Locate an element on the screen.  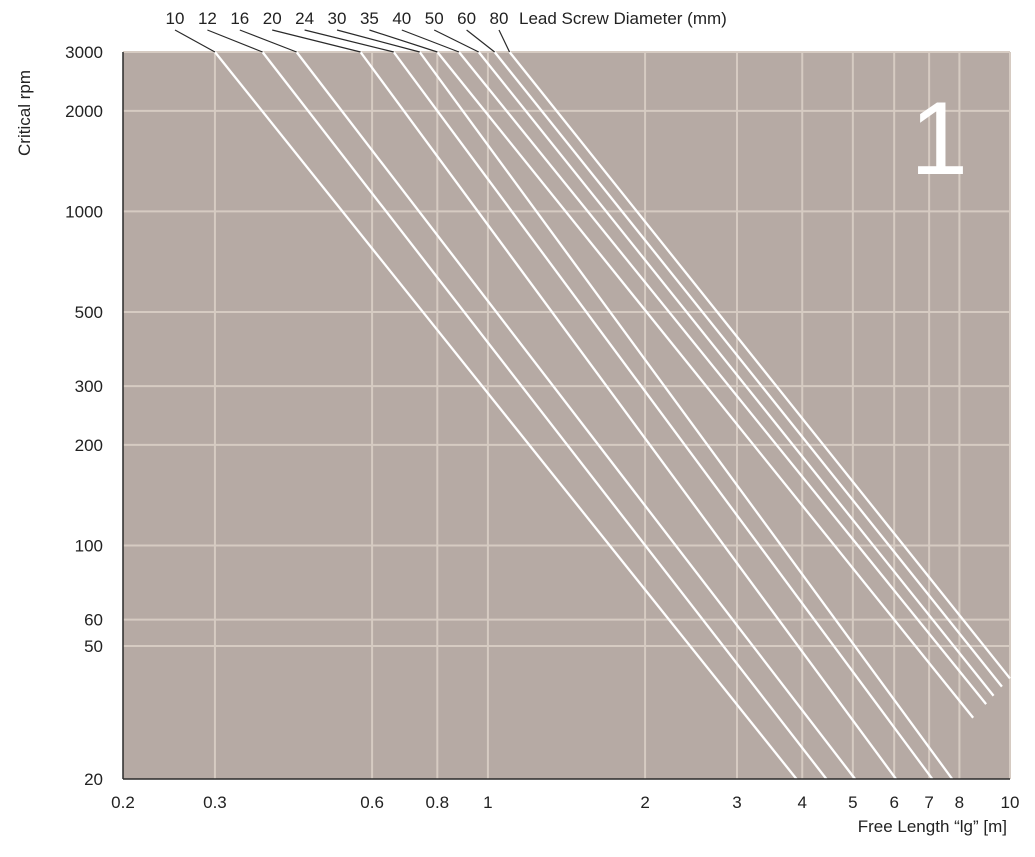
x-tick-label: 4 is located at coordinates (802, 802).